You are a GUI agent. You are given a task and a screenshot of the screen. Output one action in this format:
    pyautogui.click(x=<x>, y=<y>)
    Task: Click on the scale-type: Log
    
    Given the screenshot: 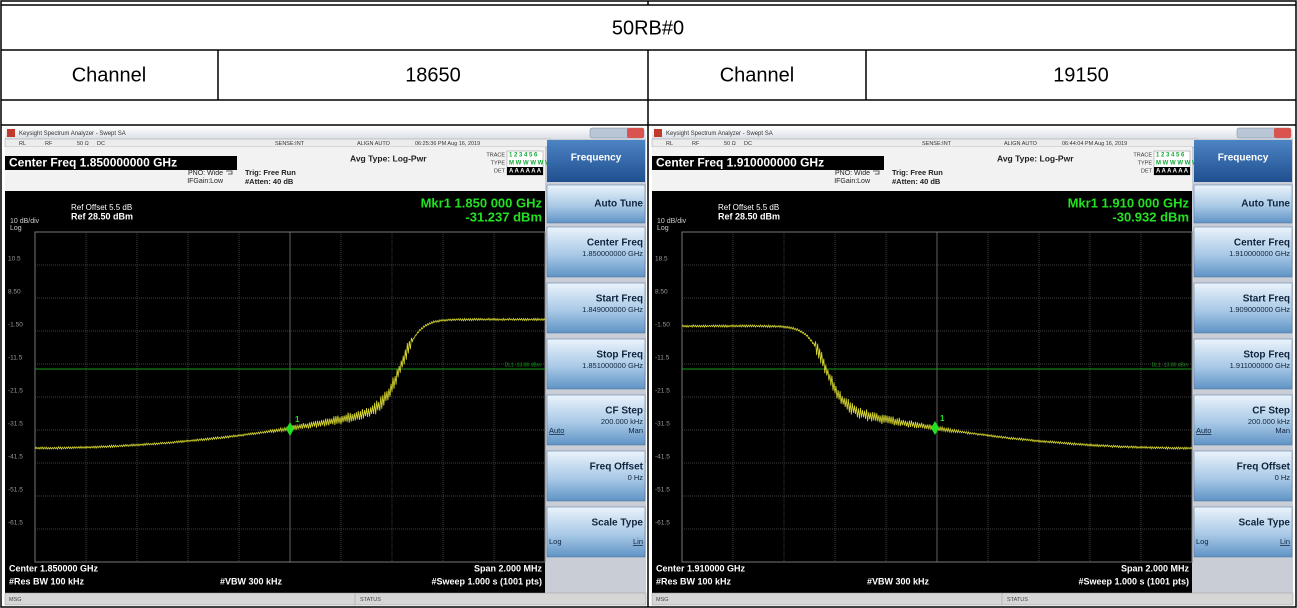 What is the action you would take?
    pyautogui.click(x=663, y=228)
    